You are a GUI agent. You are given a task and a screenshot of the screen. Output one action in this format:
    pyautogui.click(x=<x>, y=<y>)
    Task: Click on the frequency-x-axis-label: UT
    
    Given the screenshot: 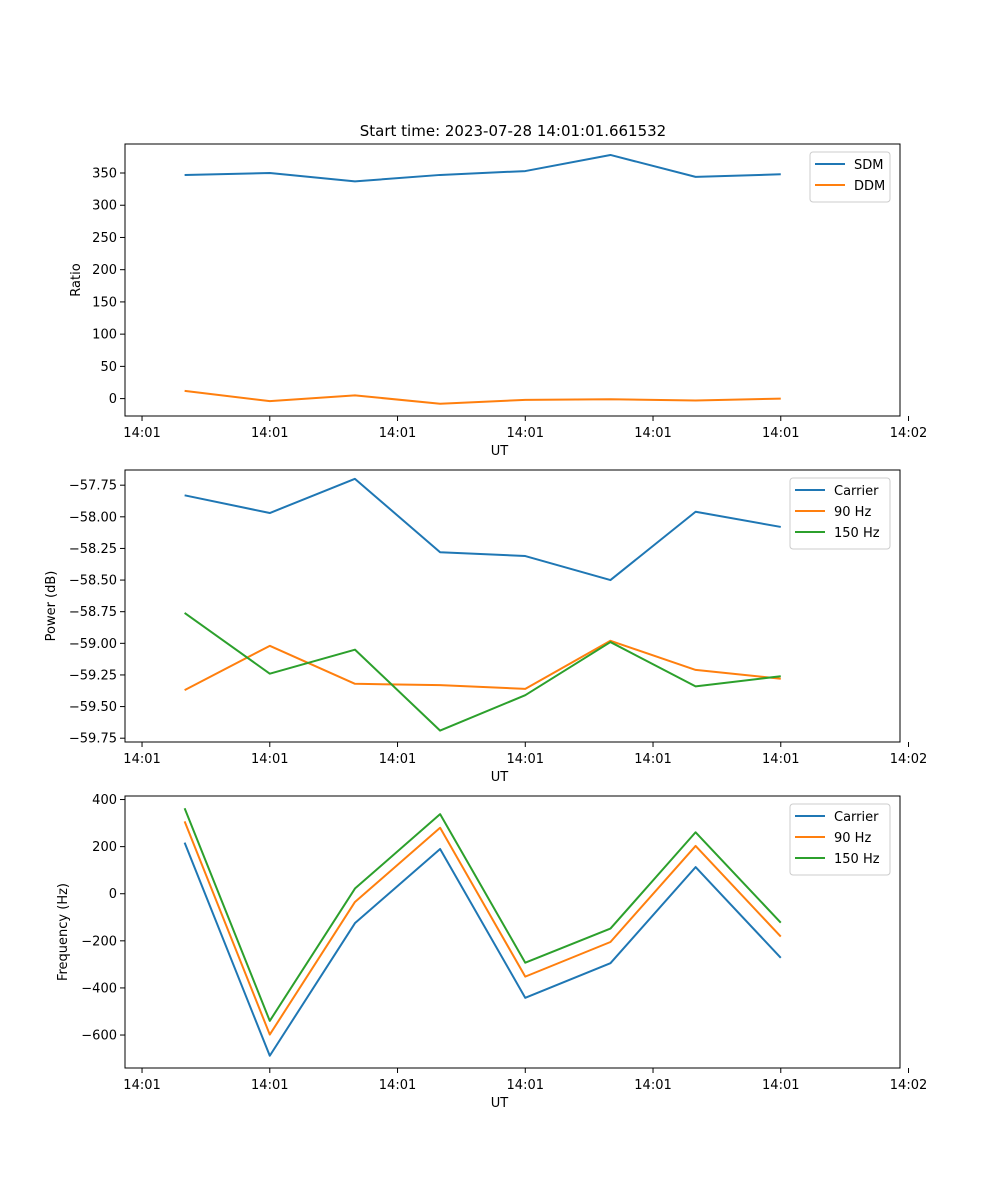 What is the action you would take?
    pyautogui.click(x=500, y=1103)
    